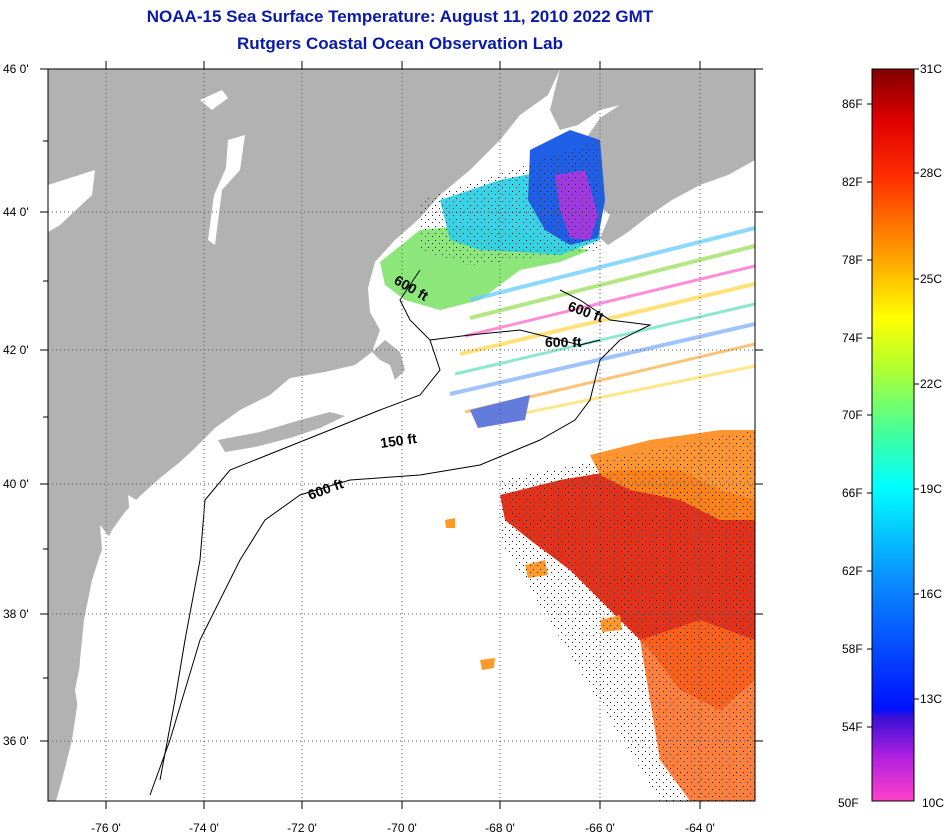  I want to click on lon-label: -76 0', so click(106, 828).